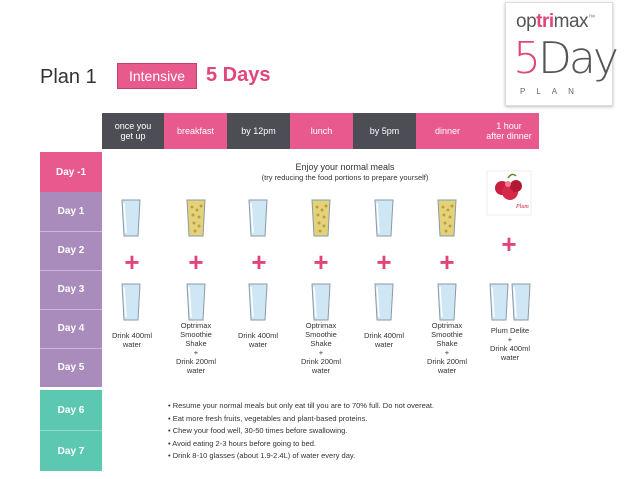 This screenshot has height=479, width=638. Describe the element at coordinates (133, 131) in the screenshot. I see `col-once-you-get-up: once you get up` at that location.